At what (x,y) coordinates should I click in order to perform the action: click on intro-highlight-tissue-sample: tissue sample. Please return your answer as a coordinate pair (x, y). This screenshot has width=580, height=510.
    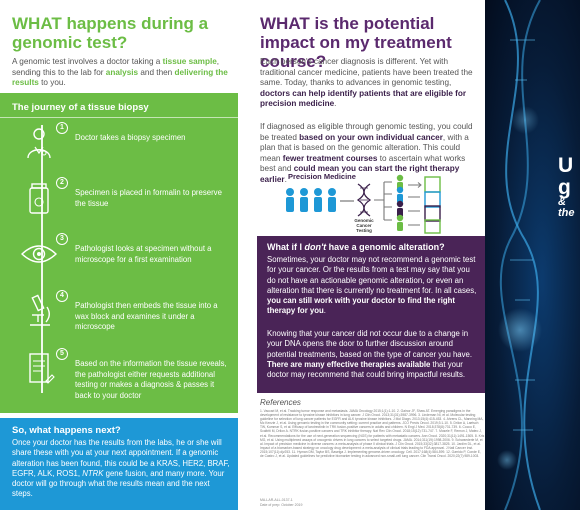
    Looking at the image, I should click on (189, 61).